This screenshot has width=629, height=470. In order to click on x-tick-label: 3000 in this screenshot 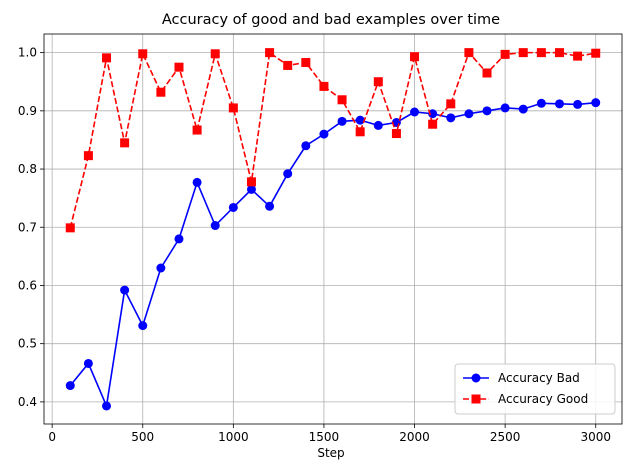, I will do `click(595, 437)`.